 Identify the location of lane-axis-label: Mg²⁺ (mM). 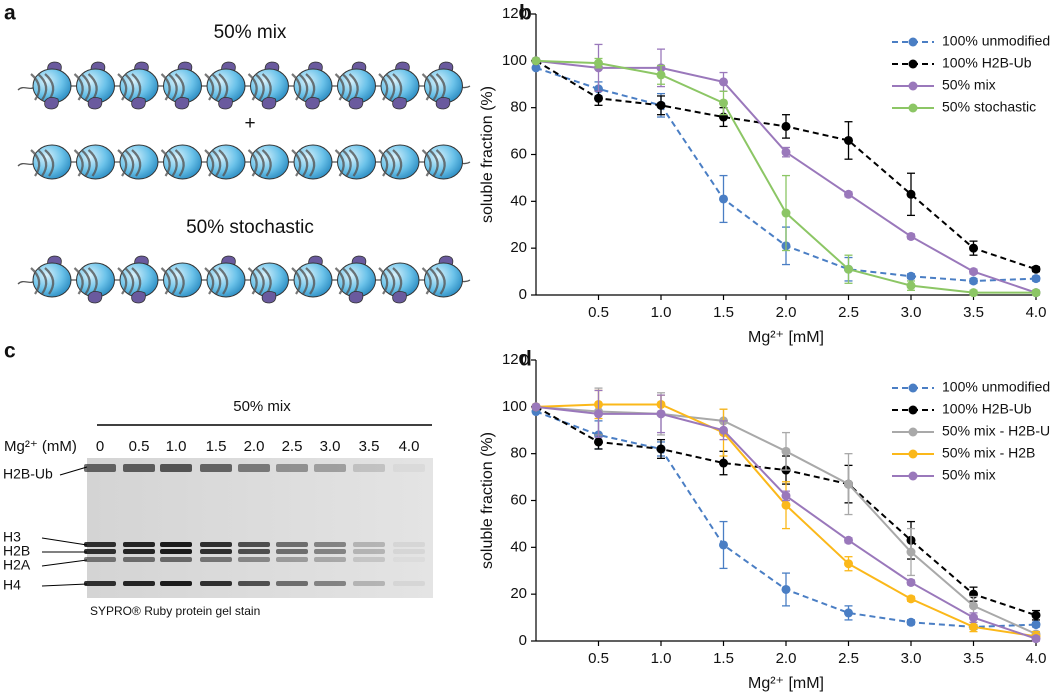
(40, 446).